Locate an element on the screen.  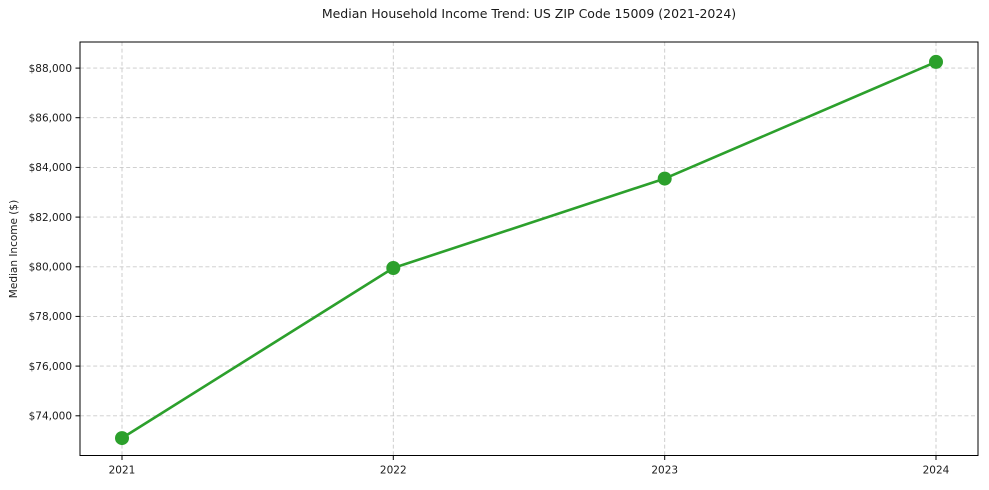
x-tick-label: 2023 is located at coordinates (664, 471).